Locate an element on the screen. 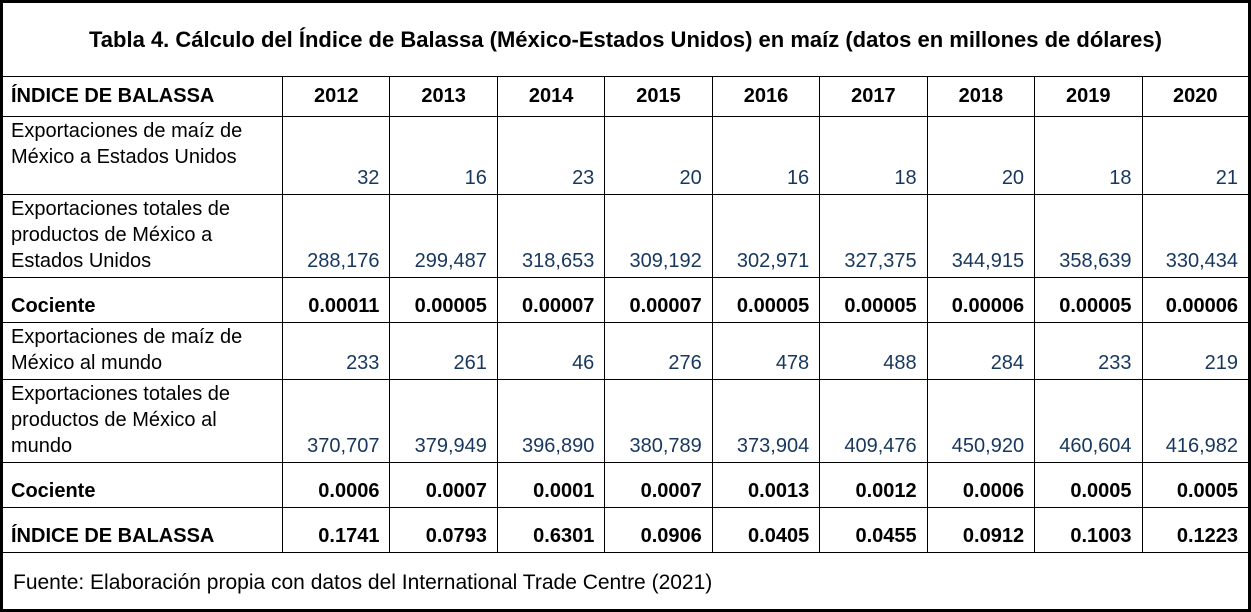 The width and height of the screenshot is (1251, 612). value-cell: 416,982 is located at coordinates (1195, 421).